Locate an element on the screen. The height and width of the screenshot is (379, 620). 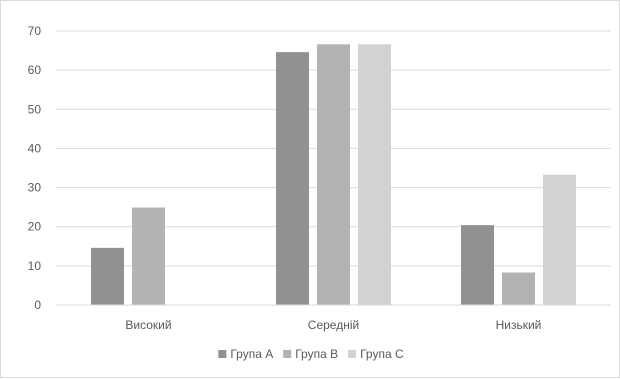
legend: Група А Група В Група С is located at coordinates (311, 354).